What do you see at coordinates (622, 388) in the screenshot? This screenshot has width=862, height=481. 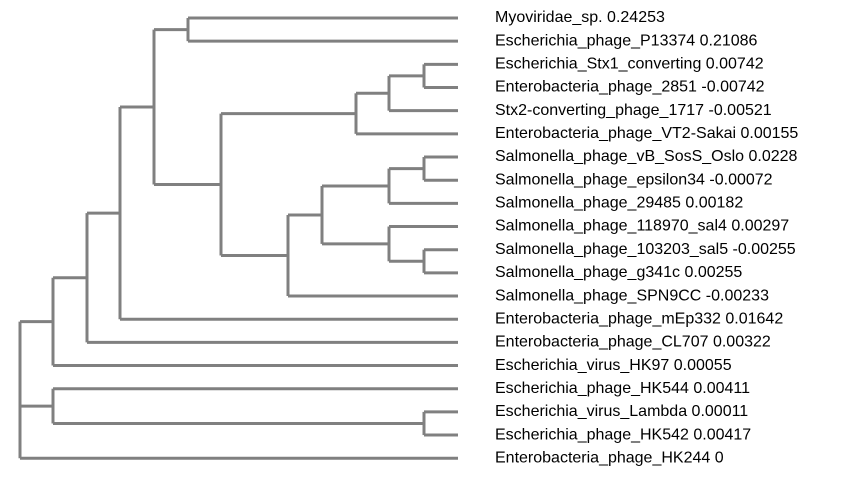 I see `leaf-label: Escherichia_phage_HK544 0.00411` at bounding box center [622, 388].